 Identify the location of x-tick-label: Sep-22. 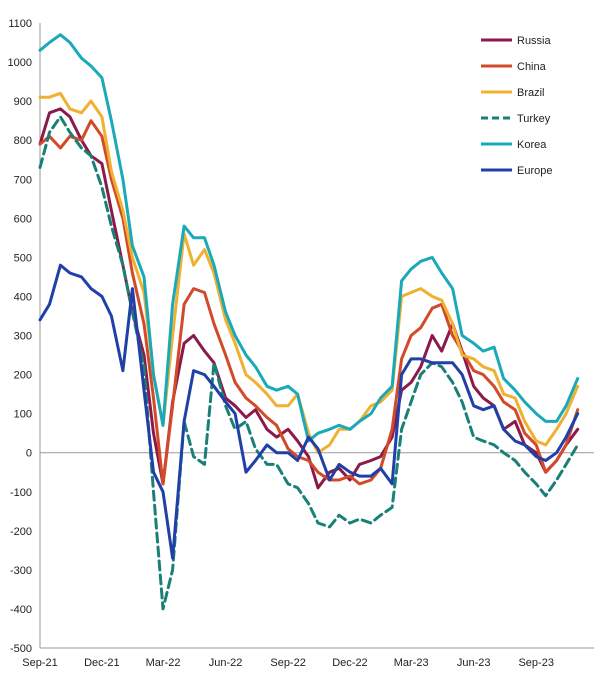
(287, 663).